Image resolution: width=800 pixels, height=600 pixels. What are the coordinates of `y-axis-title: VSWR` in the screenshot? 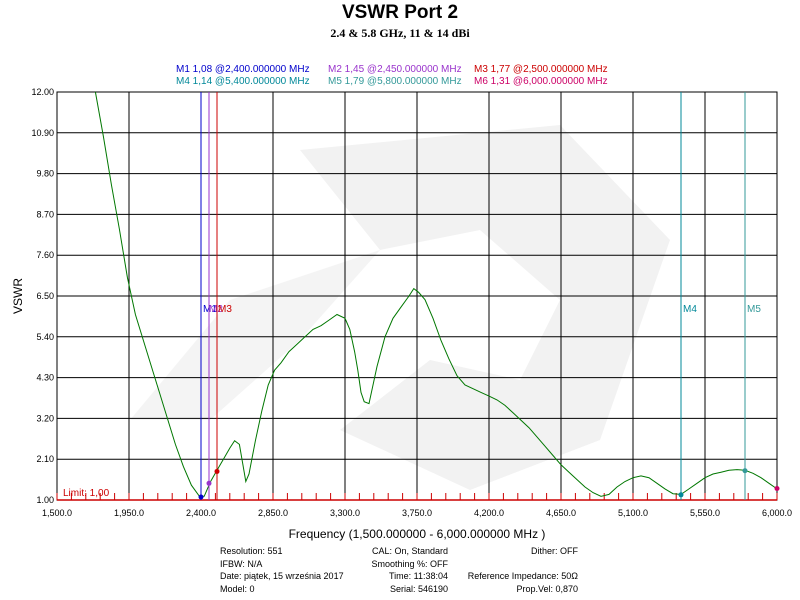 It's located at (18, 296).